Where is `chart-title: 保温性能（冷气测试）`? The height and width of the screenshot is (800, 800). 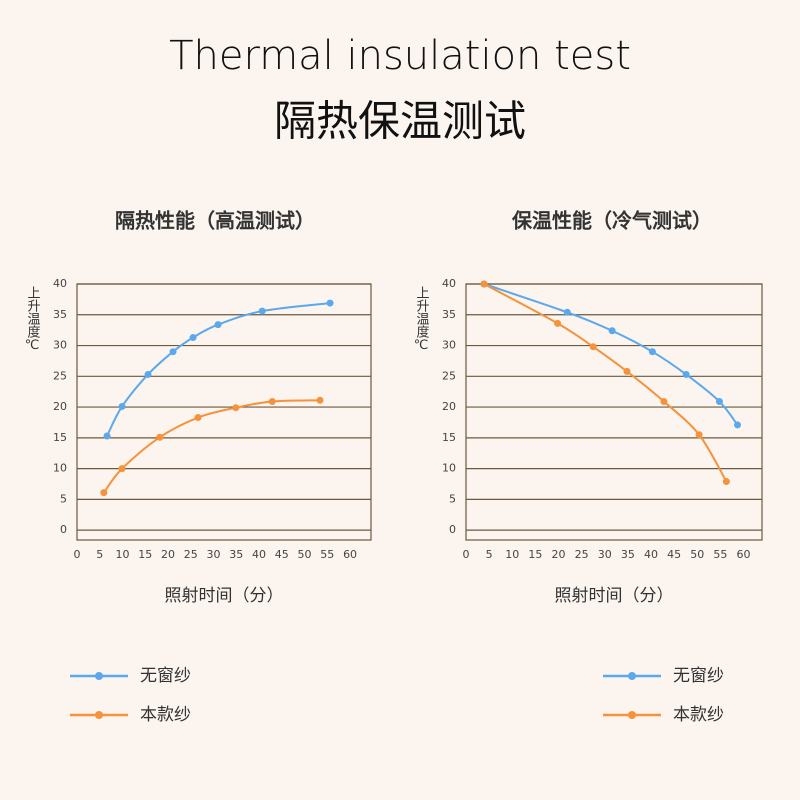
chart-title: 保温性能（冷气测试） is located at coordinates (611, 221).